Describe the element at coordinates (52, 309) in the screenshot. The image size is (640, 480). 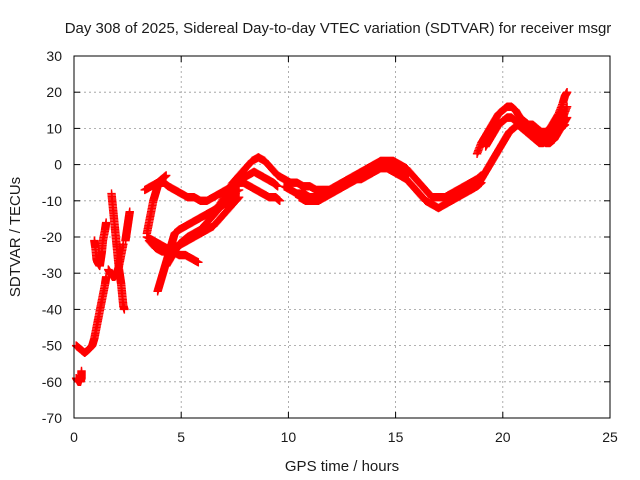
I see `y-tick-label: -40` at that location.